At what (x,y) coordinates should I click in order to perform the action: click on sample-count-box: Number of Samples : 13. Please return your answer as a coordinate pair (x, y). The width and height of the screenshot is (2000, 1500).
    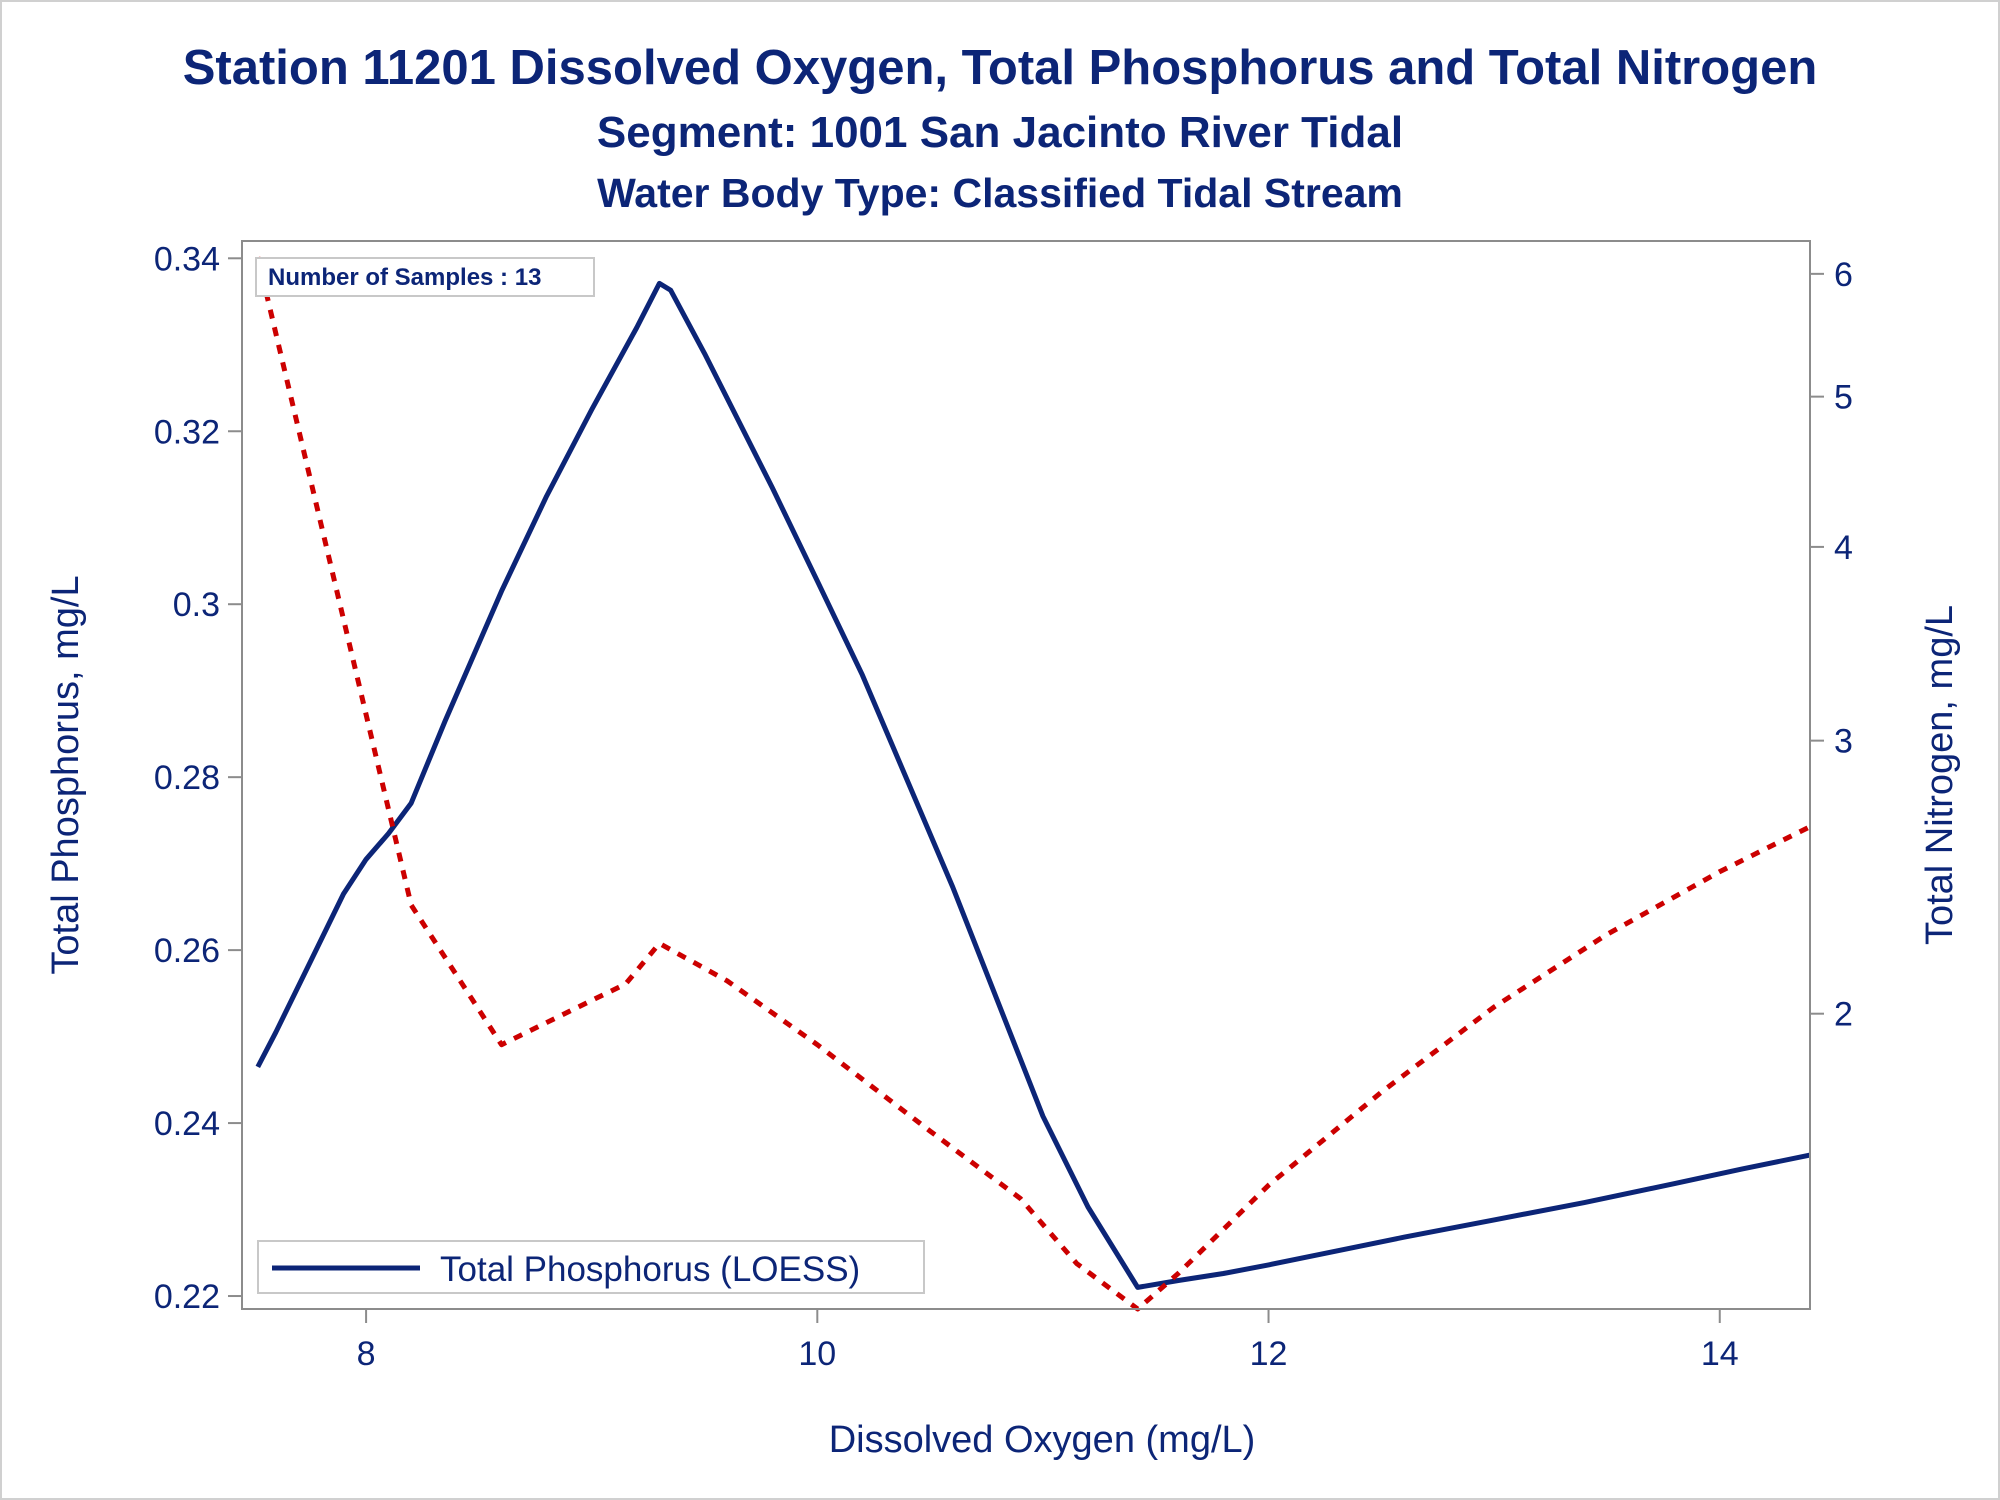
    Looking at the image, I should click on (425, 277).